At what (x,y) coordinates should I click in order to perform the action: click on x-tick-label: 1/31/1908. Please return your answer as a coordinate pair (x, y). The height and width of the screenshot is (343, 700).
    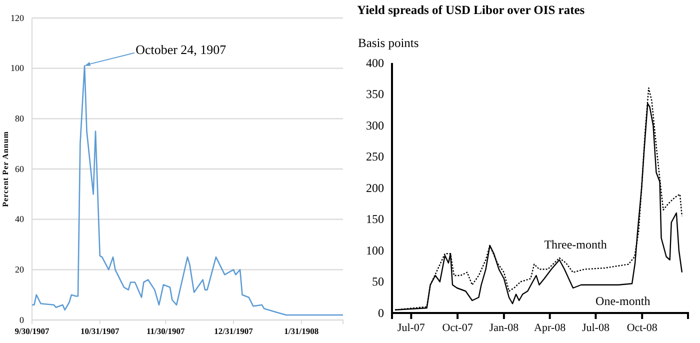
    Looking at the image, I should click on (301, 331).